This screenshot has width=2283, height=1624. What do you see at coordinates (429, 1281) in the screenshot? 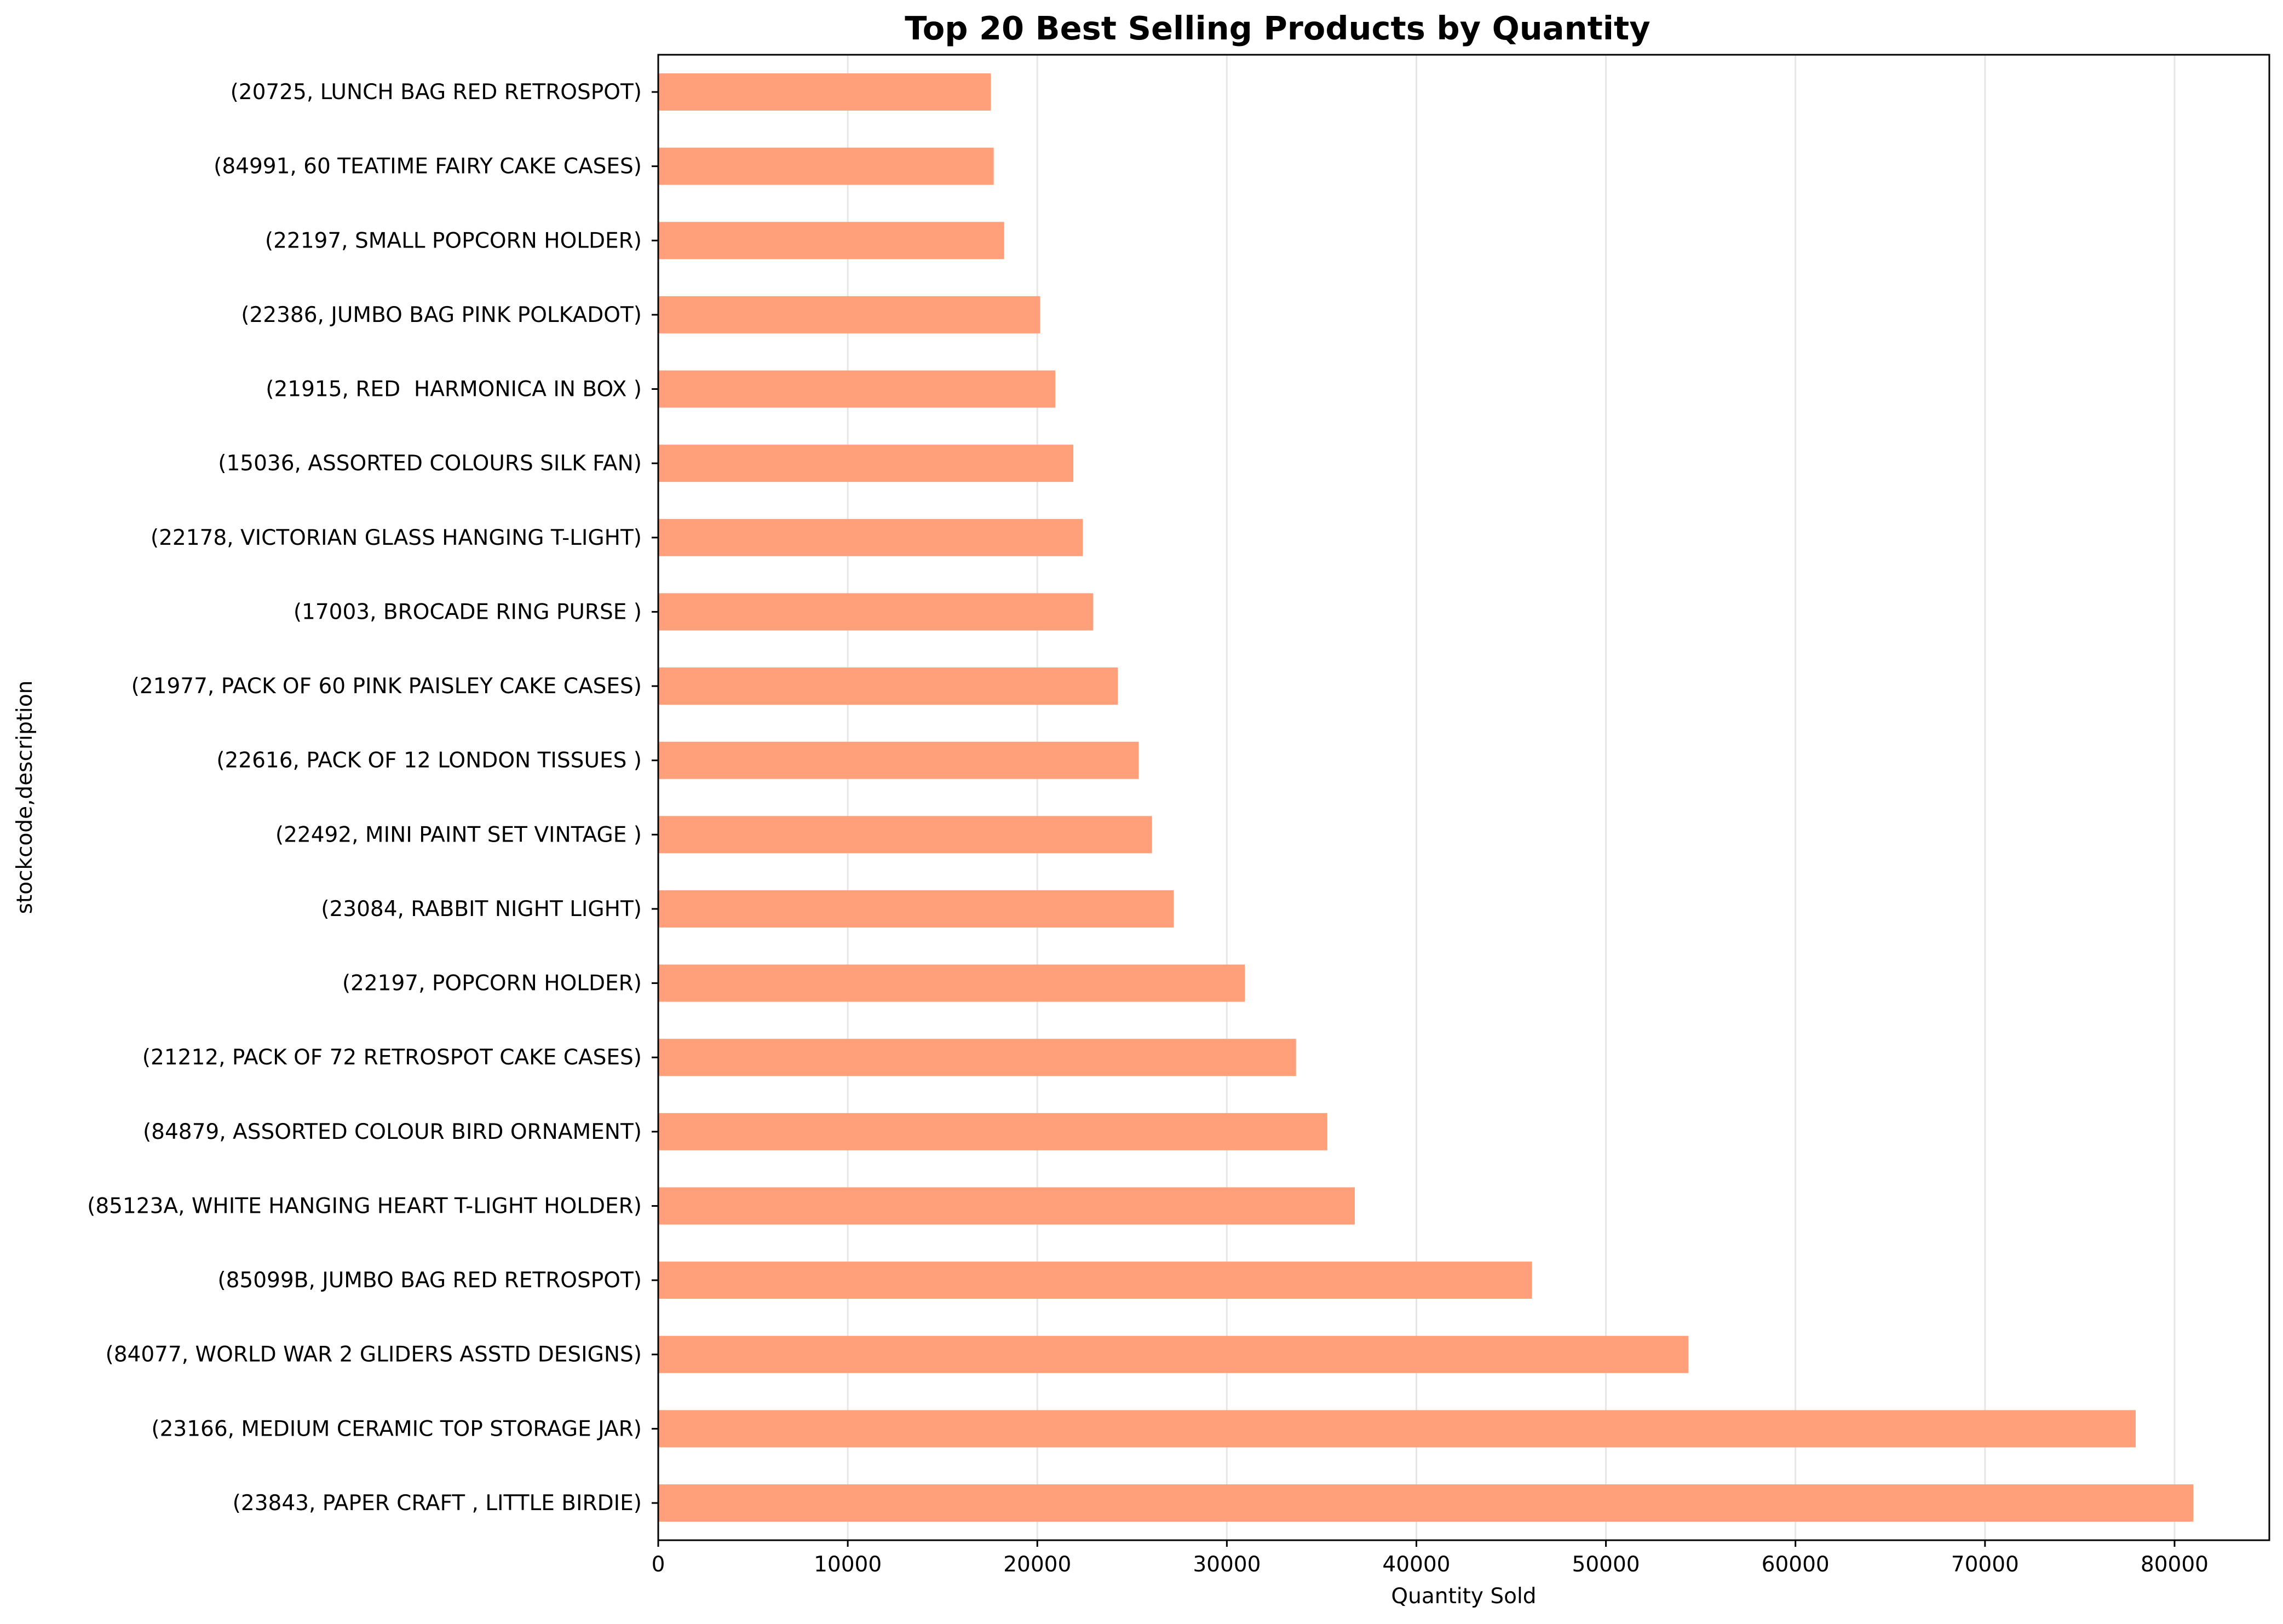
I see `y-tick-label: (85099B, JUMBO BAG RED RETROSPOT)` at bounding box center [429, 1281].